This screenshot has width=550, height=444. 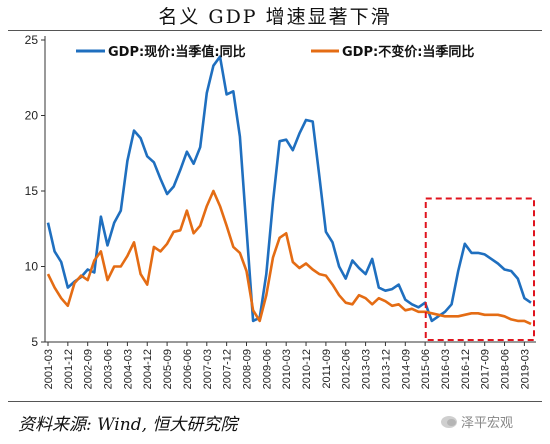 I want to click on chart-title: 名义 GDP 增速显著下滑, so click(x=275, y=17).